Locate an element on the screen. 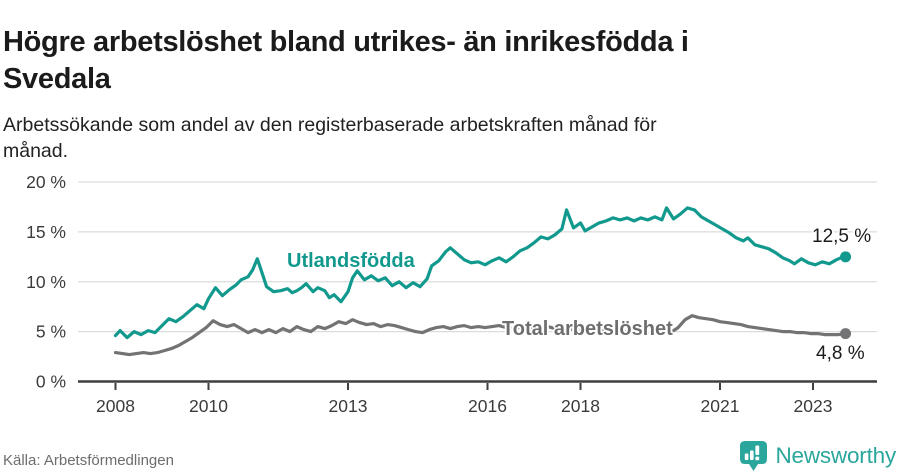 Image resolution: width=900 pixels, height=474 pixels. end-value-label-utlandsfodda: 12,5 % is located at coordinates (842, 236).